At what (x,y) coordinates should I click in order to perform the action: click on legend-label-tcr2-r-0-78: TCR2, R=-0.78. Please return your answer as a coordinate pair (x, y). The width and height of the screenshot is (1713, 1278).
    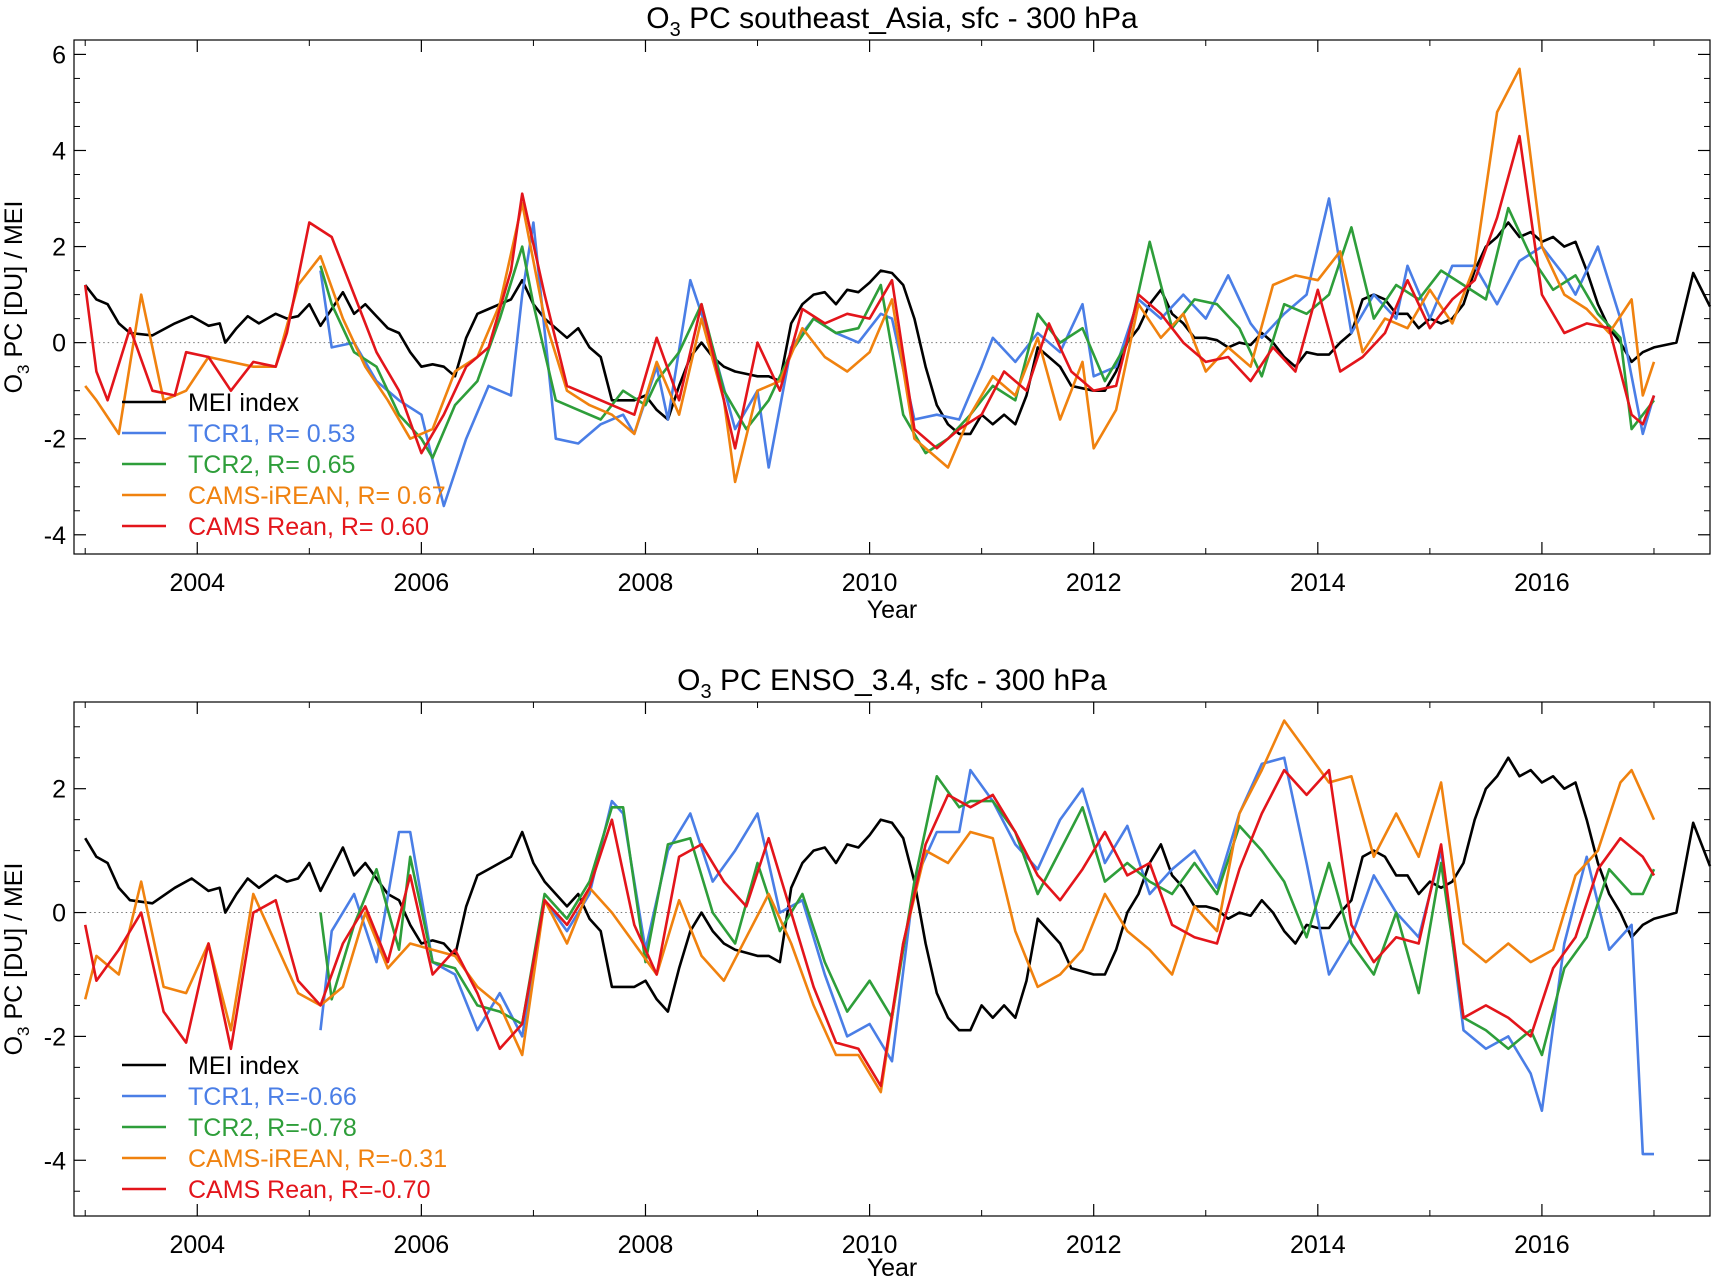
    Looking at the image, I should click on (272, 1128).